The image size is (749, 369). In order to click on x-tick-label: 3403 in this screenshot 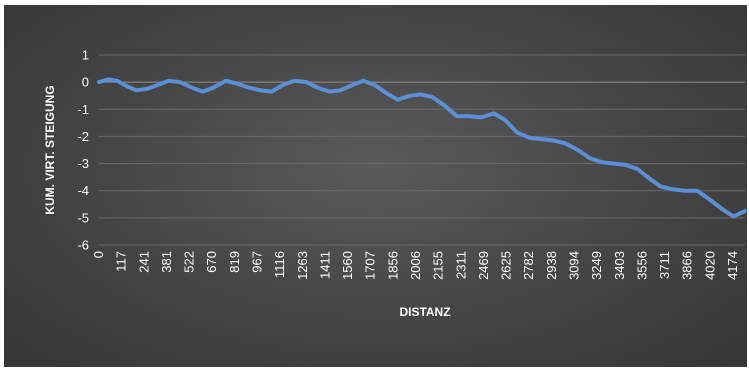, I will do `click(619, 265)`.